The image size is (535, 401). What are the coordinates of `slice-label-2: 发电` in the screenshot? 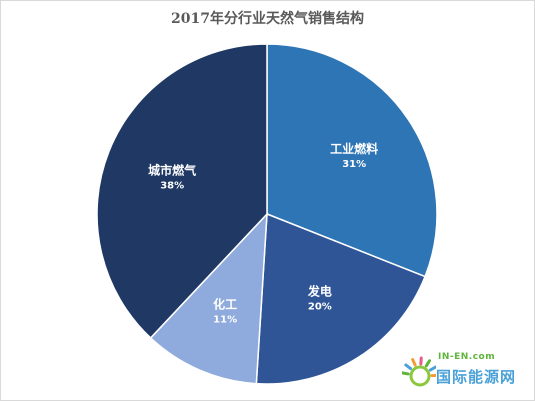 It's located at (319, 290).